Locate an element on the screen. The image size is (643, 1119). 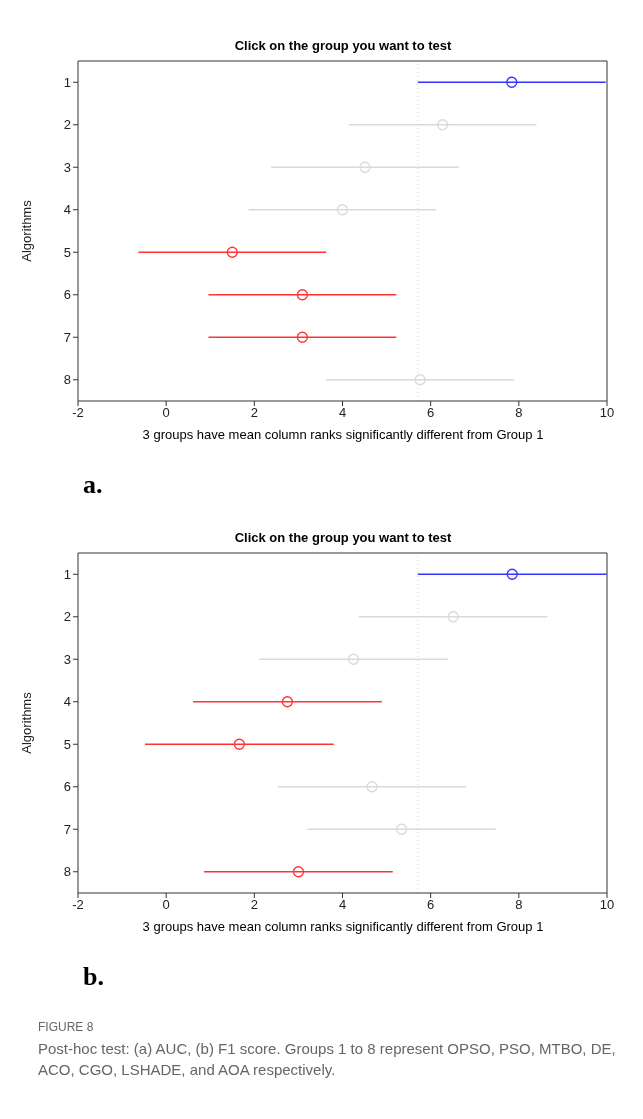
text: a. is located at coordinates (93, 485).